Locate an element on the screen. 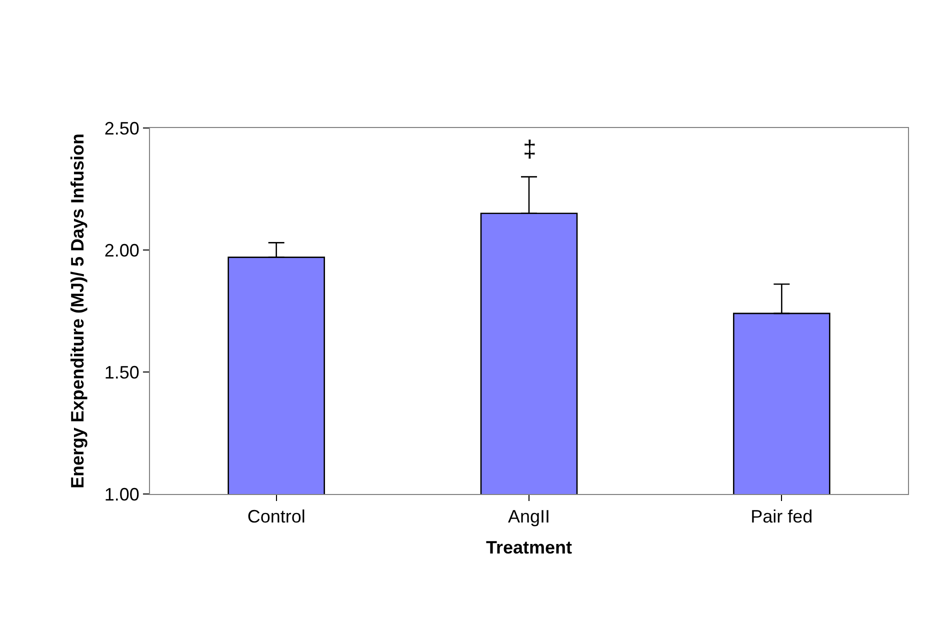 The width and height of the screenshot is (929, 621). y-tick-label: 1.00 is located at coordinates (122, 494).